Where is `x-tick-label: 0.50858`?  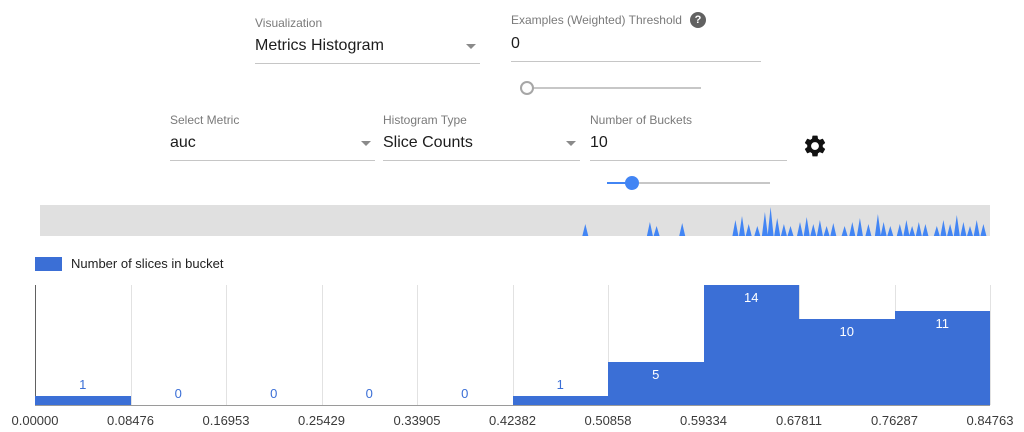
x-tick-label: 0.50858 is located at coordinates (608, 420).